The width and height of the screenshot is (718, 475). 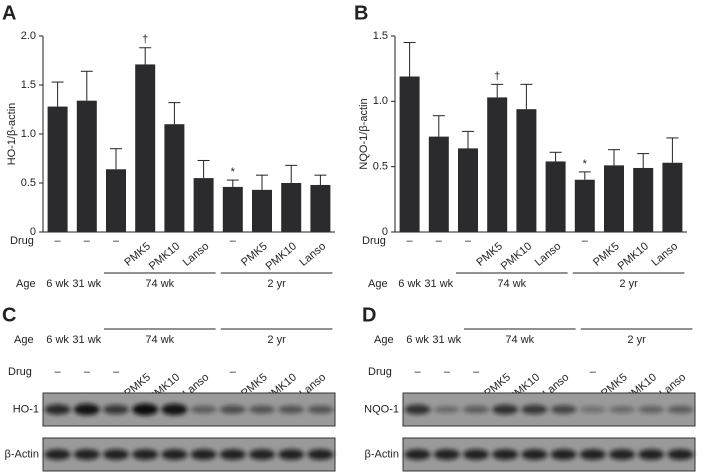 What do you see at coordinates (364, 133) in the screenshot?
I see `y-axis-label: NQO-1/β-actin` at bounding box center [364, 133].